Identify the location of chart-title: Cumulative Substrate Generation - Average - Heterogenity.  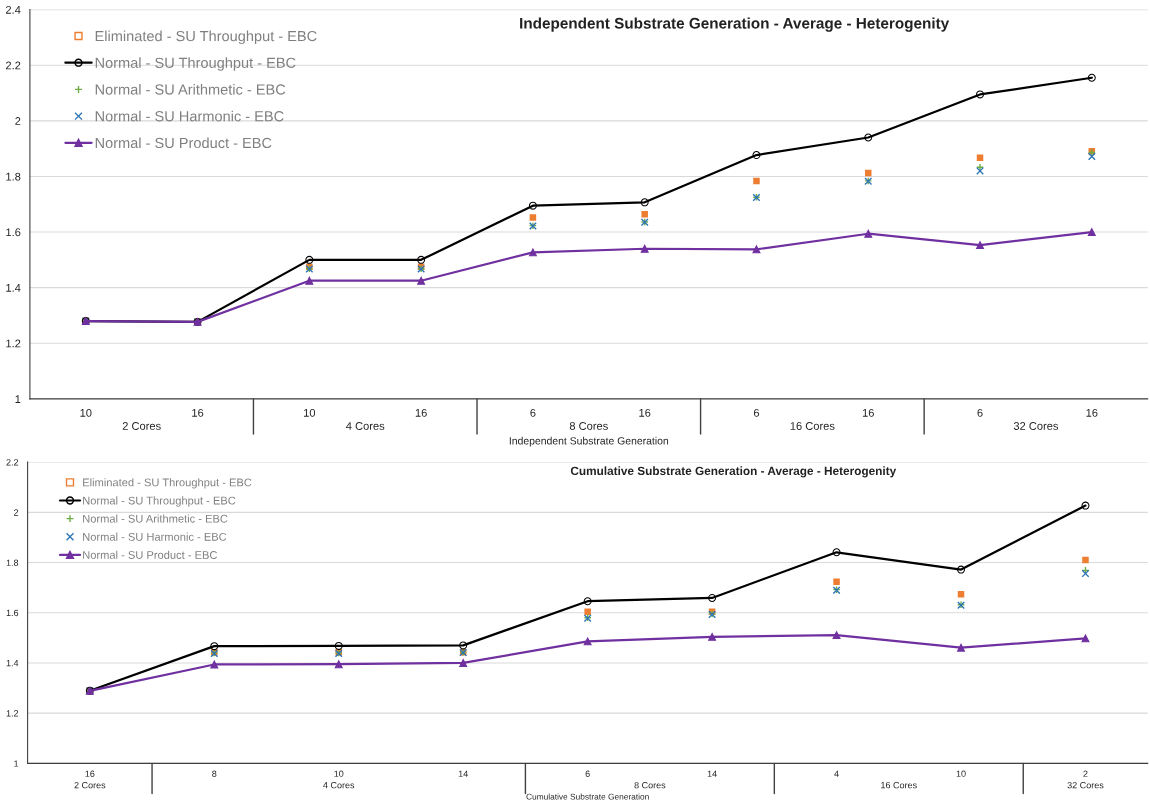
(733, 472).